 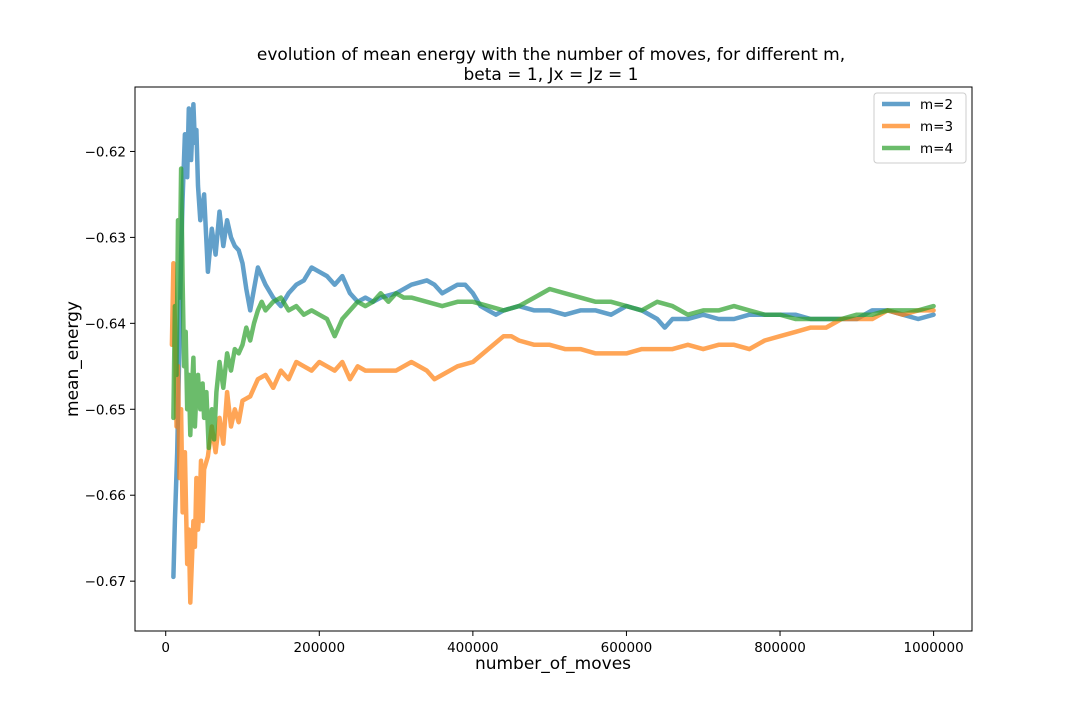 What do you see at coordinates (105, 324) in the screenshot?
I see `y-tick-label: −0.64` at bounding box center [105, 324].